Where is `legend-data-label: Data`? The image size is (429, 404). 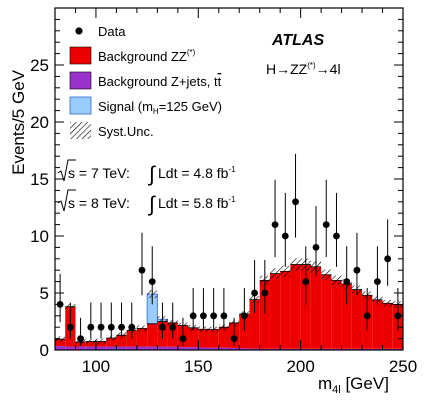
legend-data-label: Data is located at coordinates (112, 31).